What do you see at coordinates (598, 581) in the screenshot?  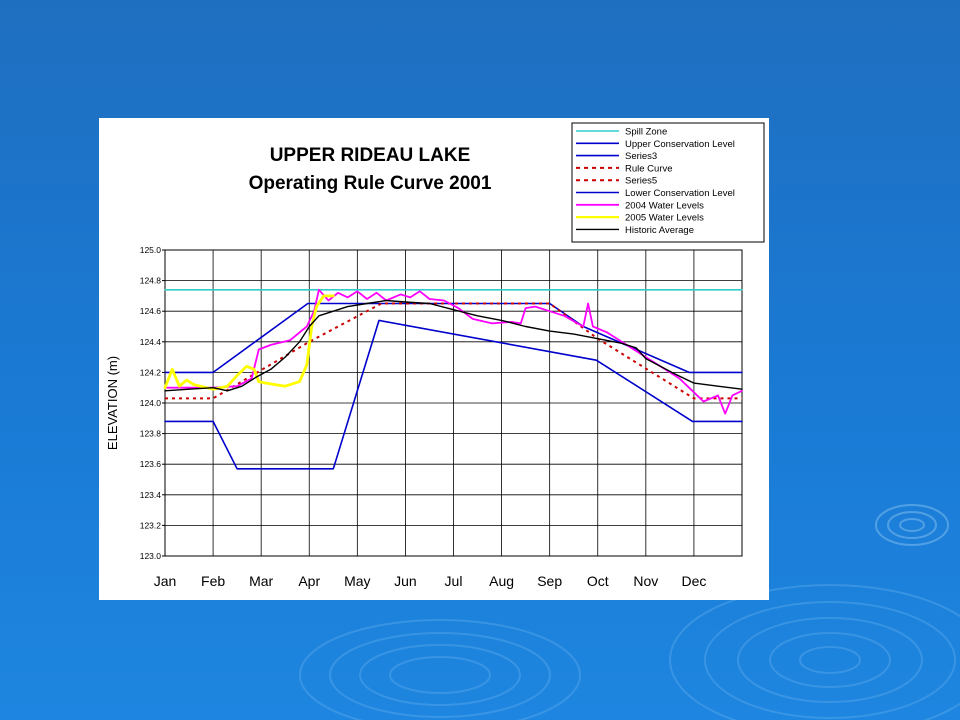 I see `x-tick-label-oct: Oct` at bounding box center [598, 581].